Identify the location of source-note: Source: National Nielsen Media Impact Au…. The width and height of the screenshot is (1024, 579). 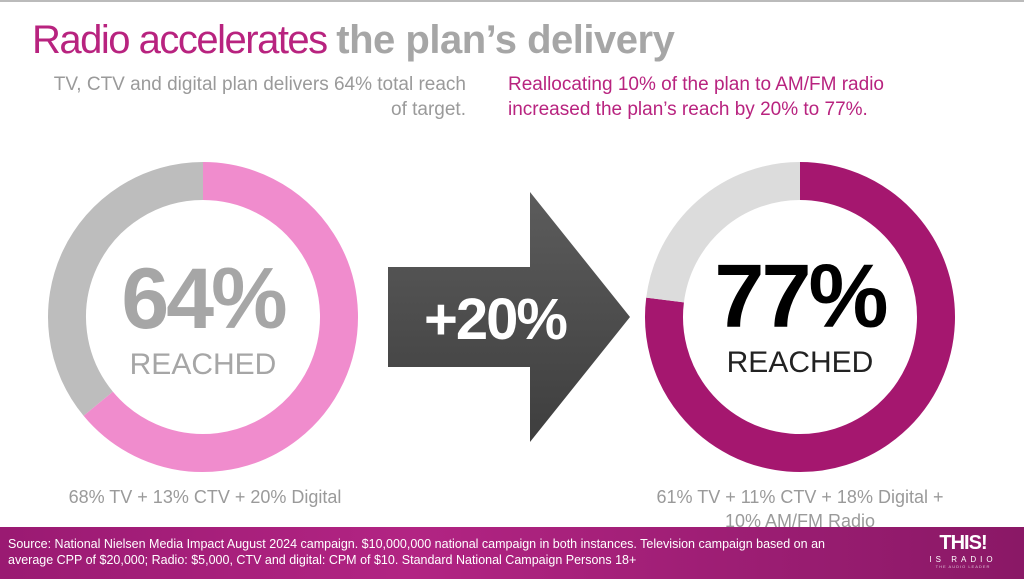
(416, 552).